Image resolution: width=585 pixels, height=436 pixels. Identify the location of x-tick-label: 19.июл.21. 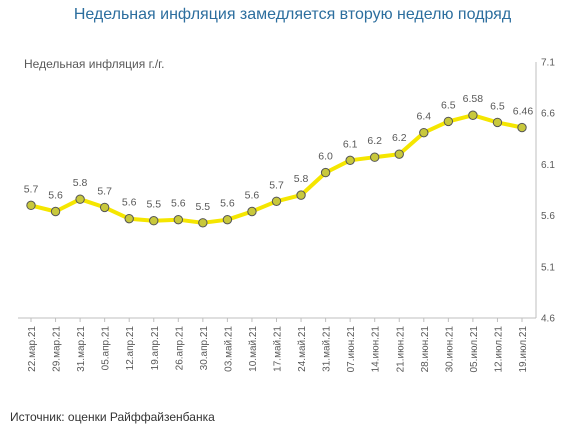
(523, 349).